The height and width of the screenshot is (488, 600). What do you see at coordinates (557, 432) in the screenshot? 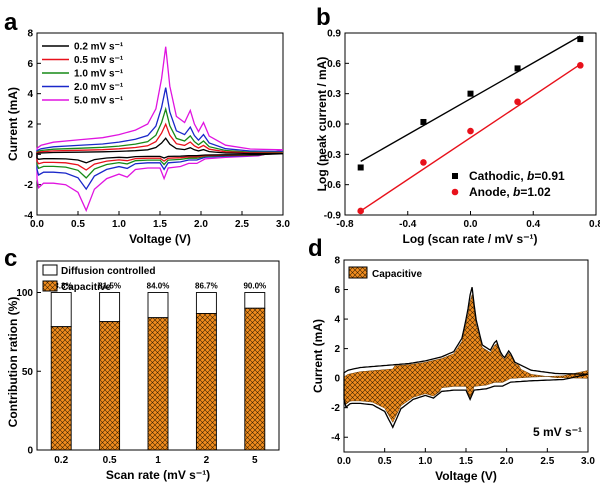
I see `panel-d-annotation: 5 mV s⁻¹` at bounding box center [557, 432].